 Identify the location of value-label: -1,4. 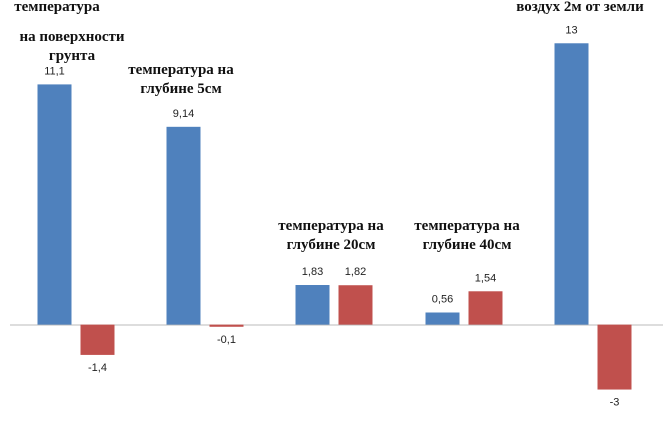
(97, 368).